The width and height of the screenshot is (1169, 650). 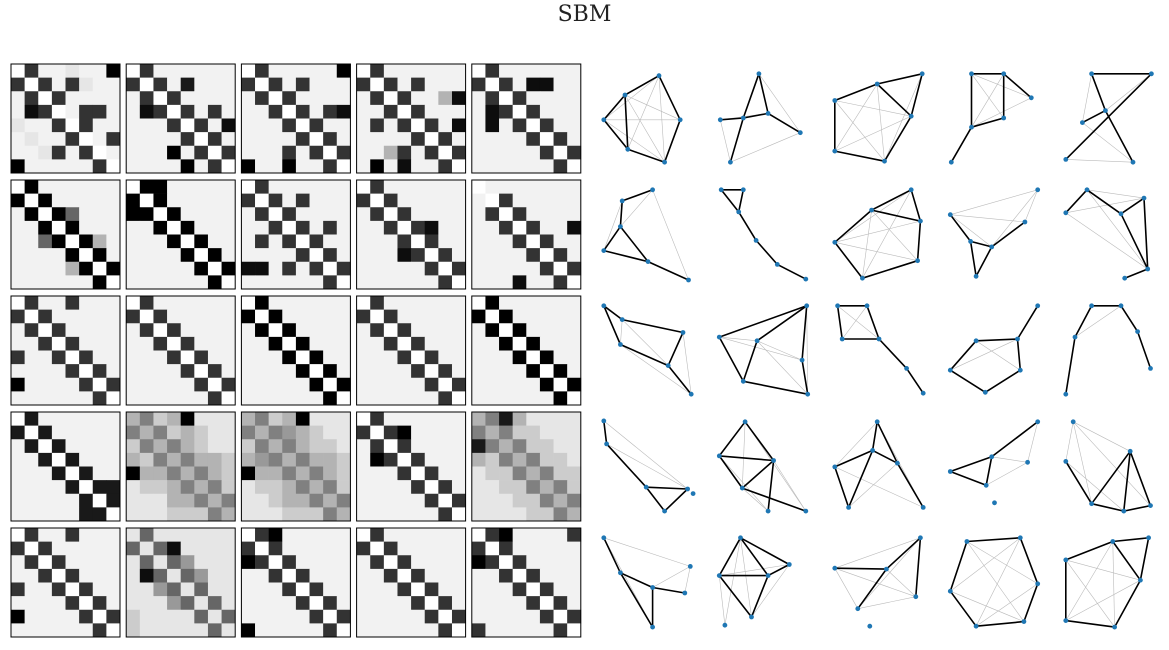 I want to click on heatmap-panel, so click(x=411, y=466).